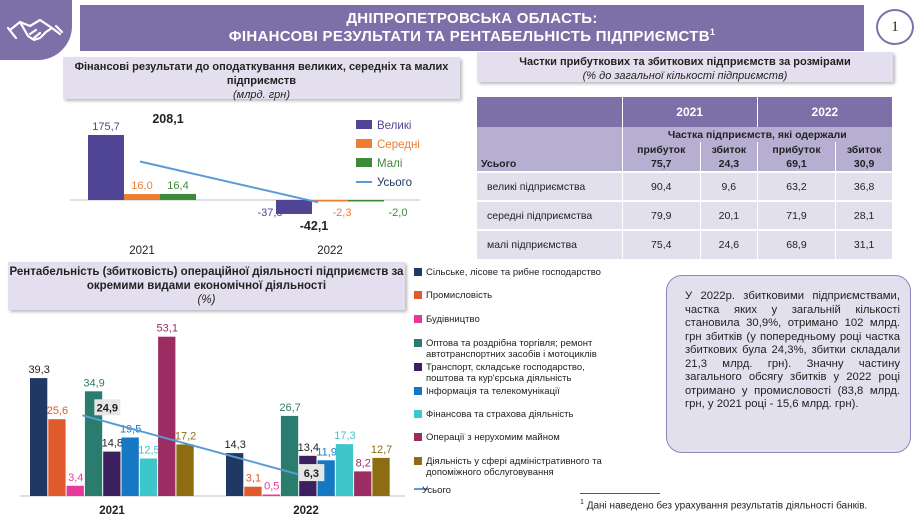  I want to click on profitability-subtitle: (%), so click(206, 300).